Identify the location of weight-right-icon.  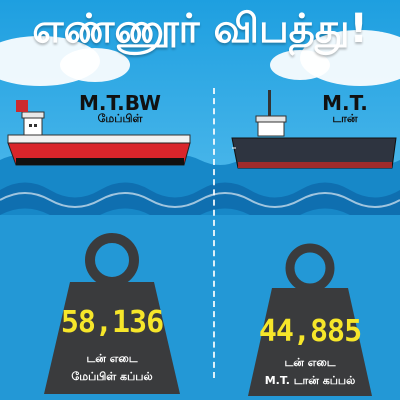
(310, 319).